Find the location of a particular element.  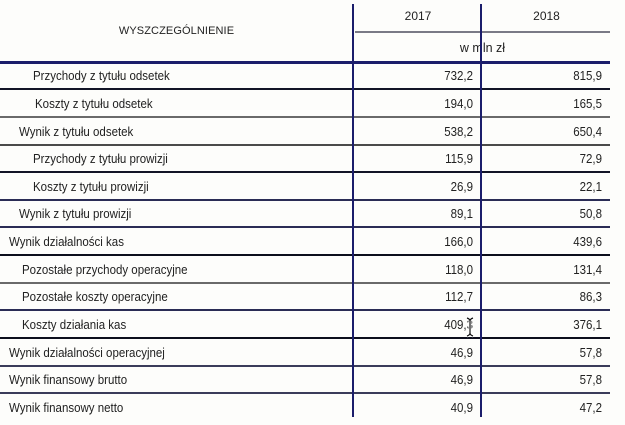

value-2018: 22,1 is located at coordinates (590, 187).